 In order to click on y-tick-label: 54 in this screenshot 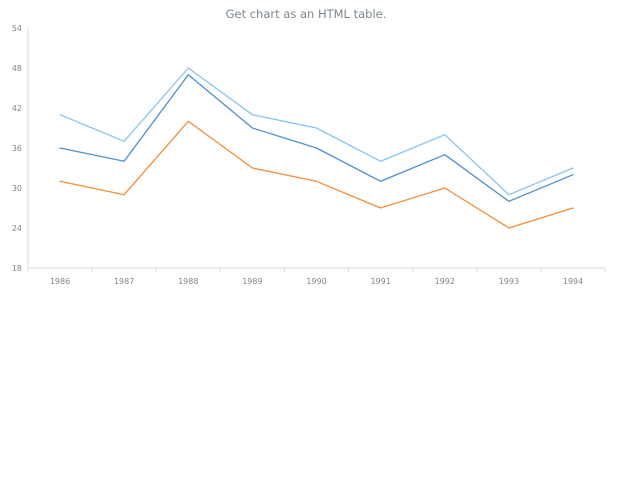, I will do `click(17, 28)`.